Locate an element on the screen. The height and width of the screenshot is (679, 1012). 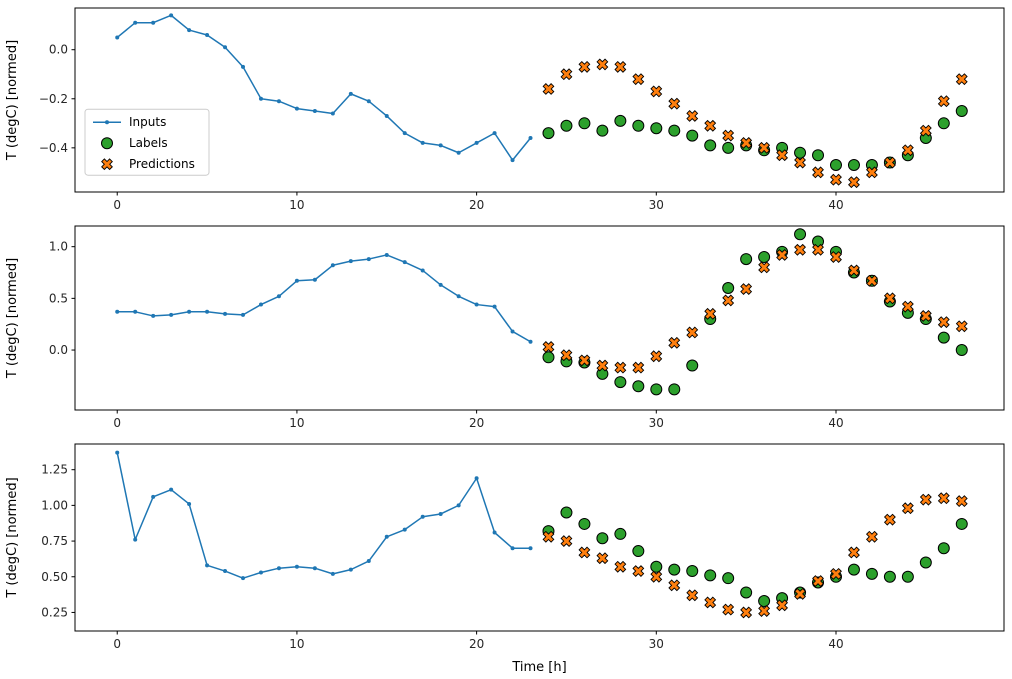
y-axis: 0.25 0.50 0.75 1.00 1.25 is located at coordinates (58, 541).